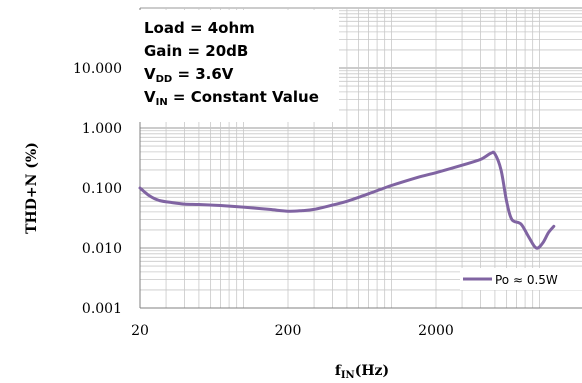 This screenshot has width=582, height=383. What do you see at coordinates (140, 331) in the screenshot?
I see `x-tick-label: 20` at bounding box center [140, 331].